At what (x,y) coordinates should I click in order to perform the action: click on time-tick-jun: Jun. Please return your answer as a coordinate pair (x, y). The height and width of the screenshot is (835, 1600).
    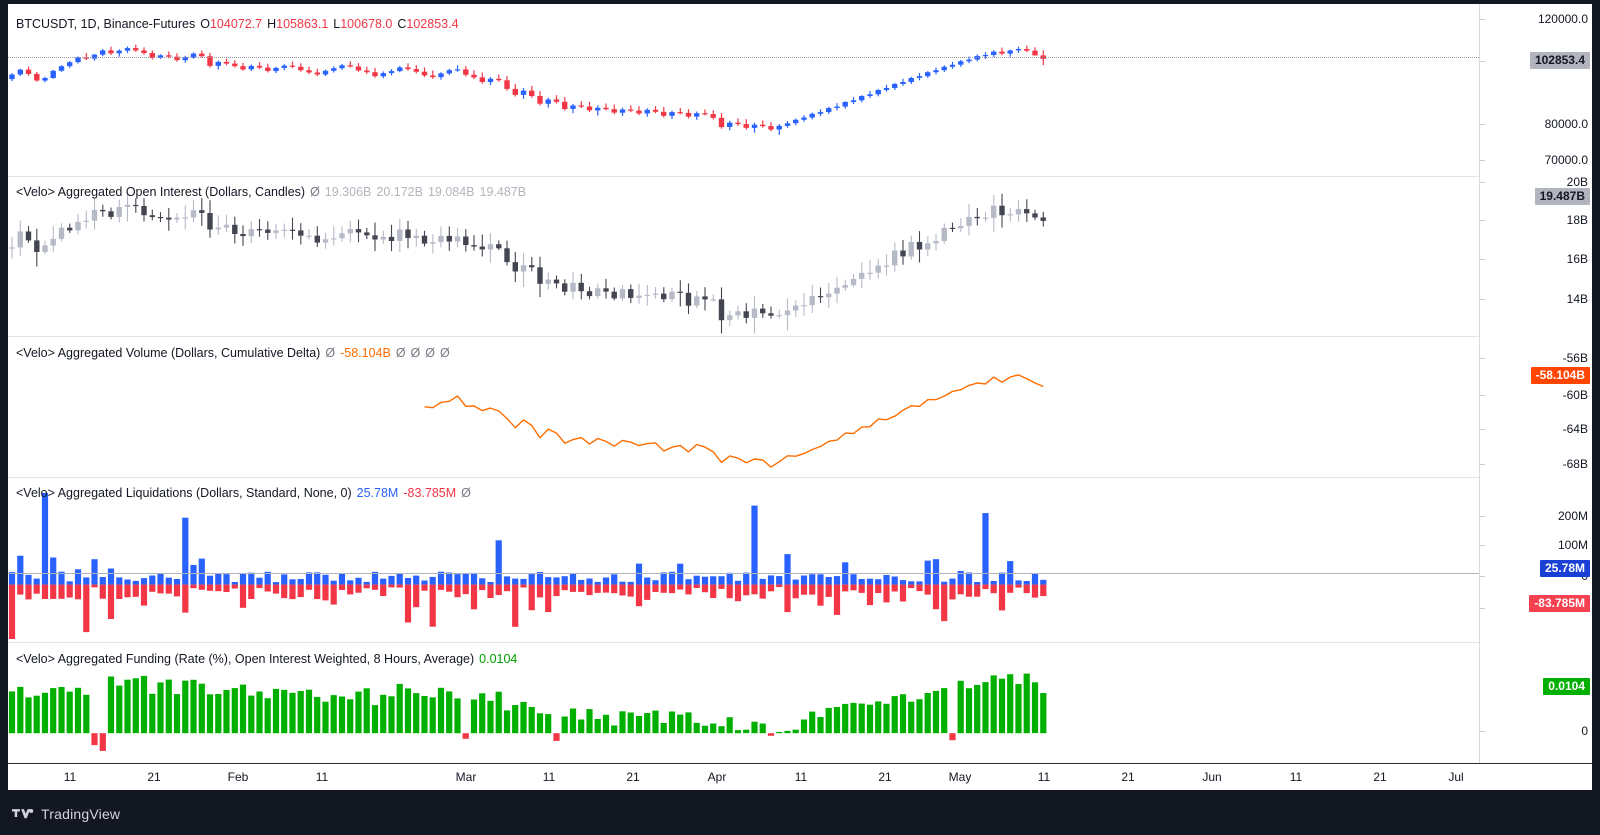
    Looking at the image, I should click on (1212, 777).